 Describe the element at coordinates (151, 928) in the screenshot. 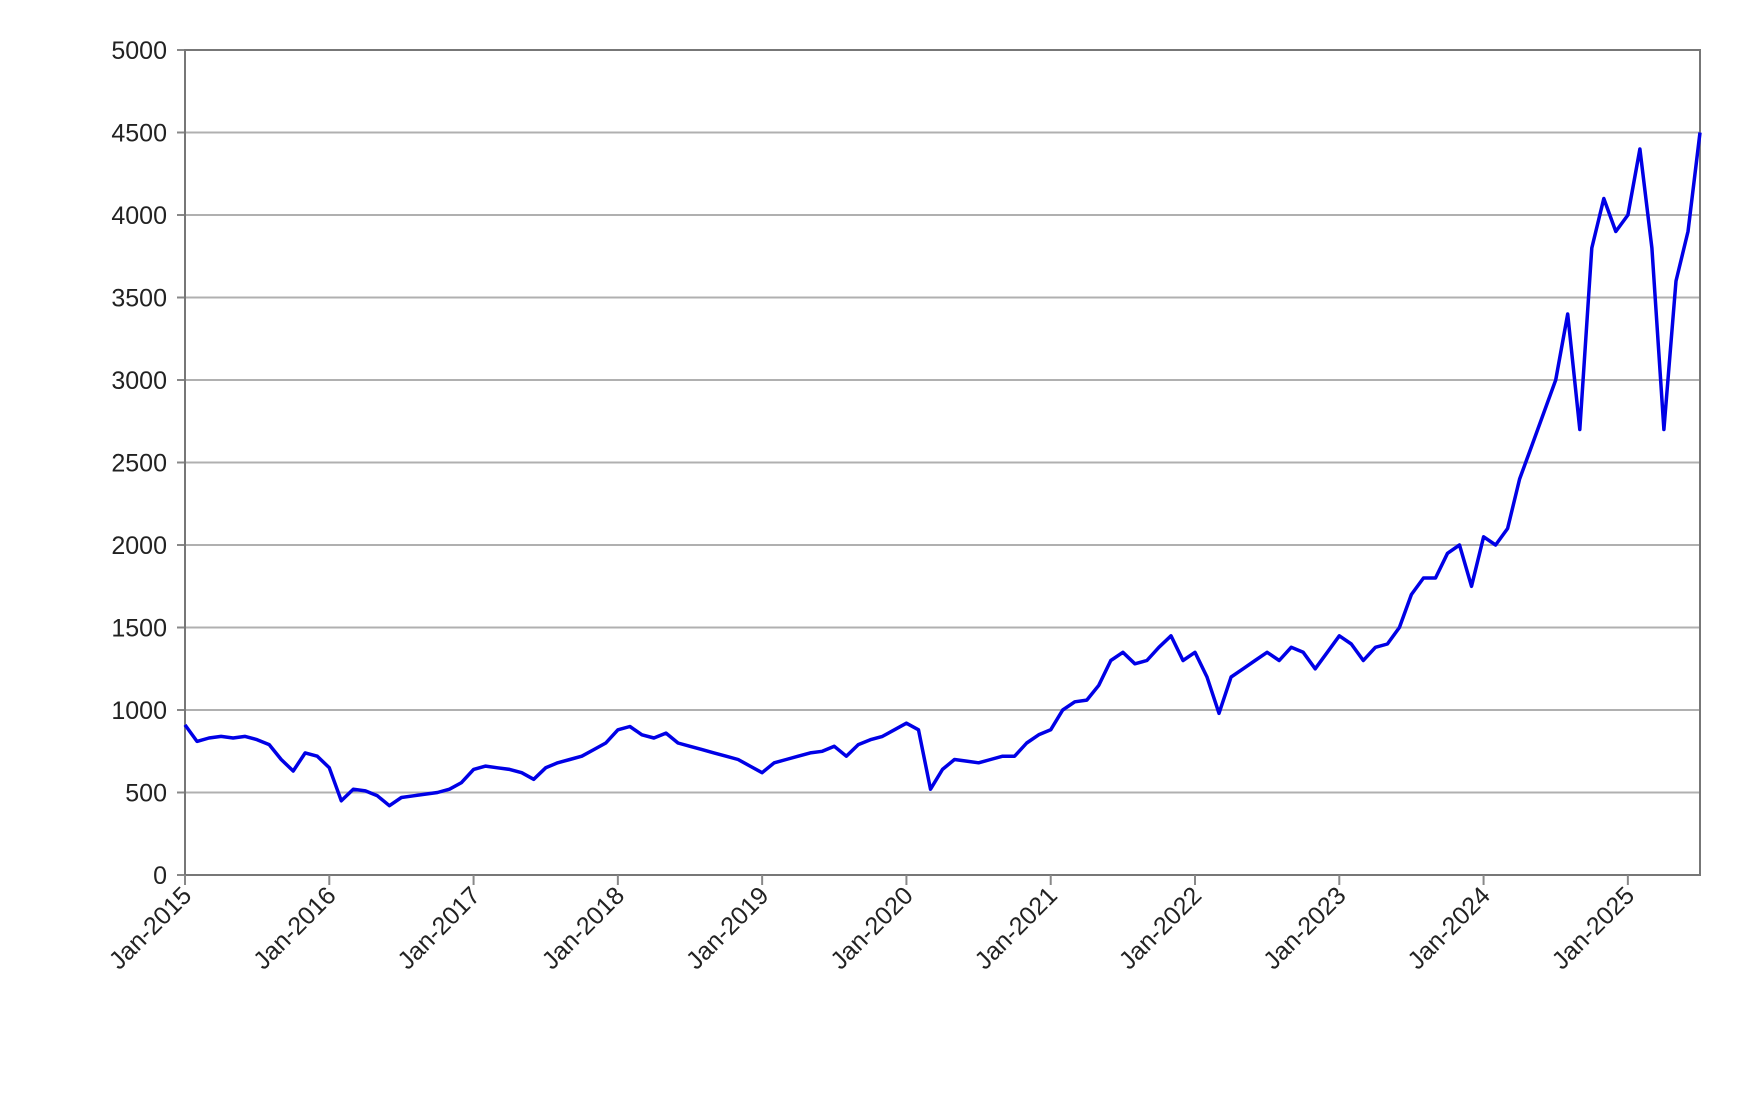

I see `x-tick-label: Jan-2015` at that location.